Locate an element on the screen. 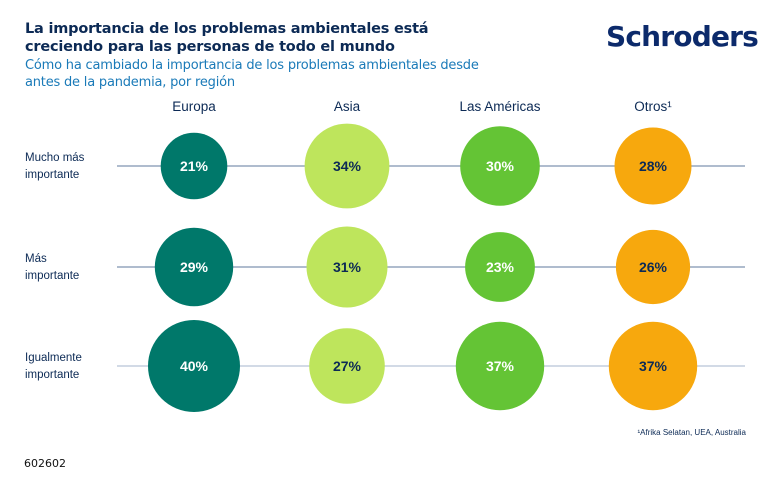 The image size is (770, 485). bubble-value-label: 30% is located at coordinates (500, 166).